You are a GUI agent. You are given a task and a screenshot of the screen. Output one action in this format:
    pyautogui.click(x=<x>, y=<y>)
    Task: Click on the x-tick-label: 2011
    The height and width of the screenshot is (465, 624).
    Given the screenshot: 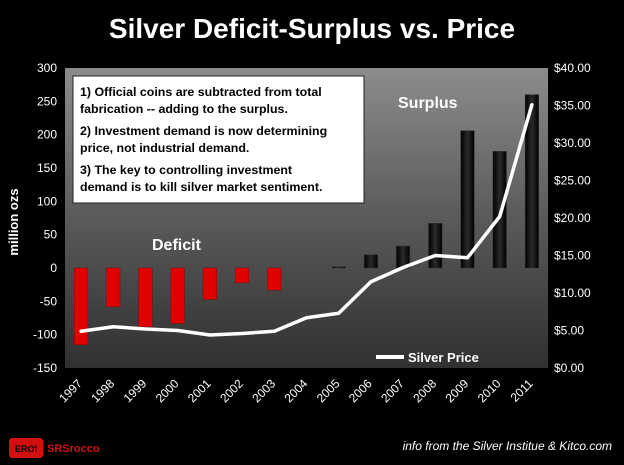 What is the action you would take?
    pyautogui.click(x=522, y=390)
    